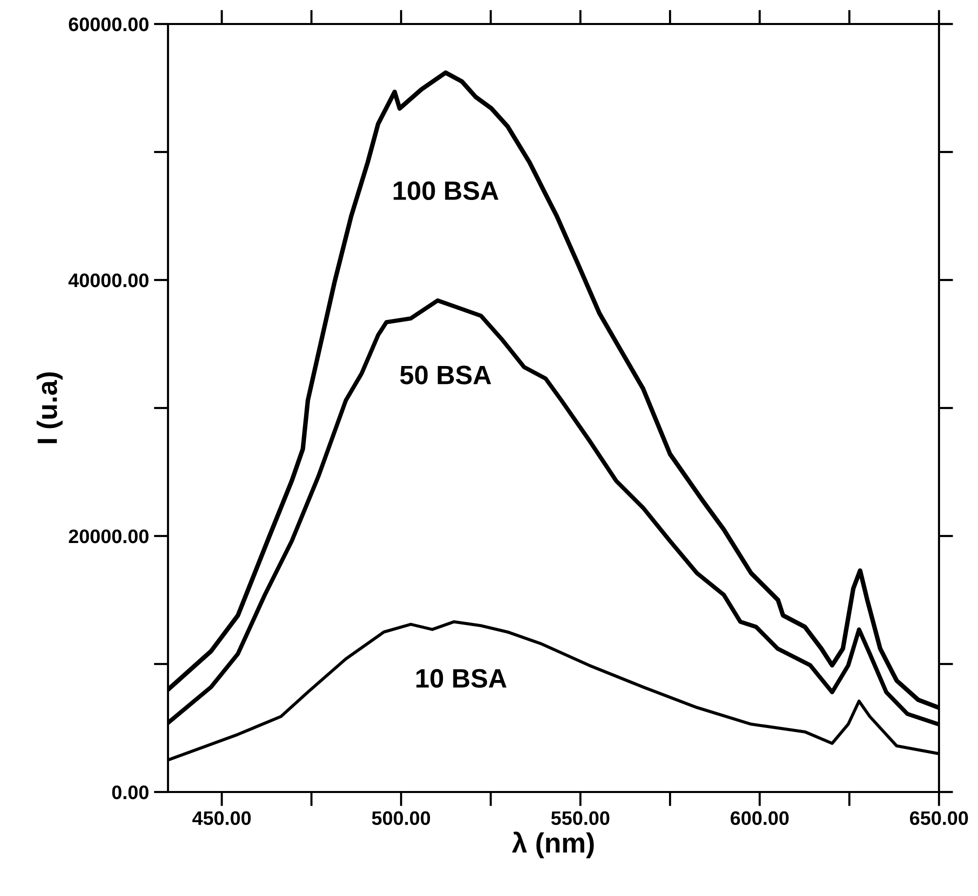 The image size is (978, 896). I want to click on annotation: 50 BSA, so click(446, 375).